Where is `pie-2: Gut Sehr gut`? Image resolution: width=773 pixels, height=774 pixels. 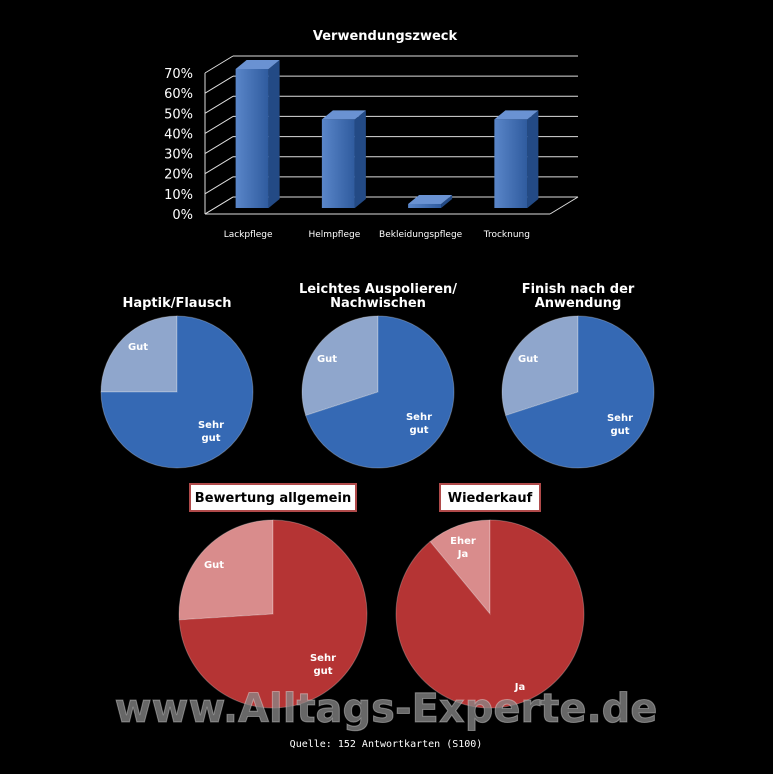
pie-2: Gut Sehr gut is located at coordinates (378, 392).